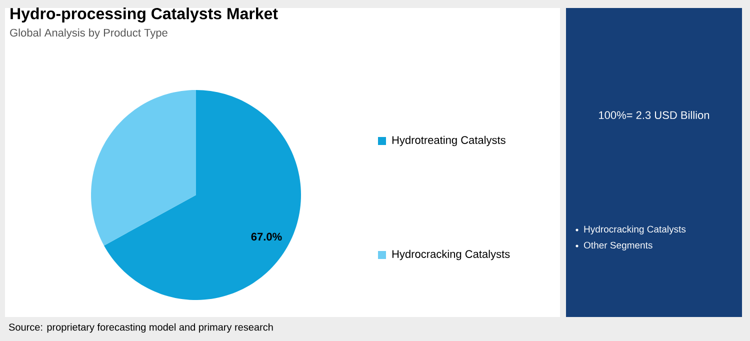  I want to click on source-note: Source: proprietary forecasting model and primary research, so click(140, 328).